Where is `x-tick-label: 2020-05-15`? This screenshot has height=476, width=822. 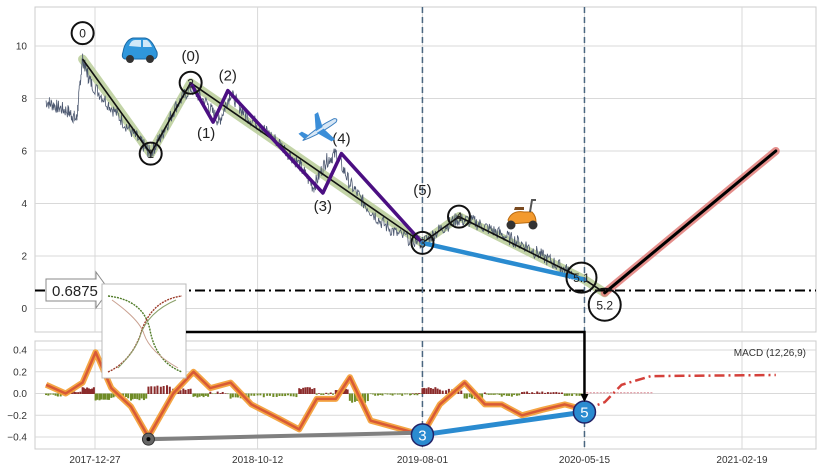 x-tick-label: 2020-05-15 is located at coordinates (585, 460).